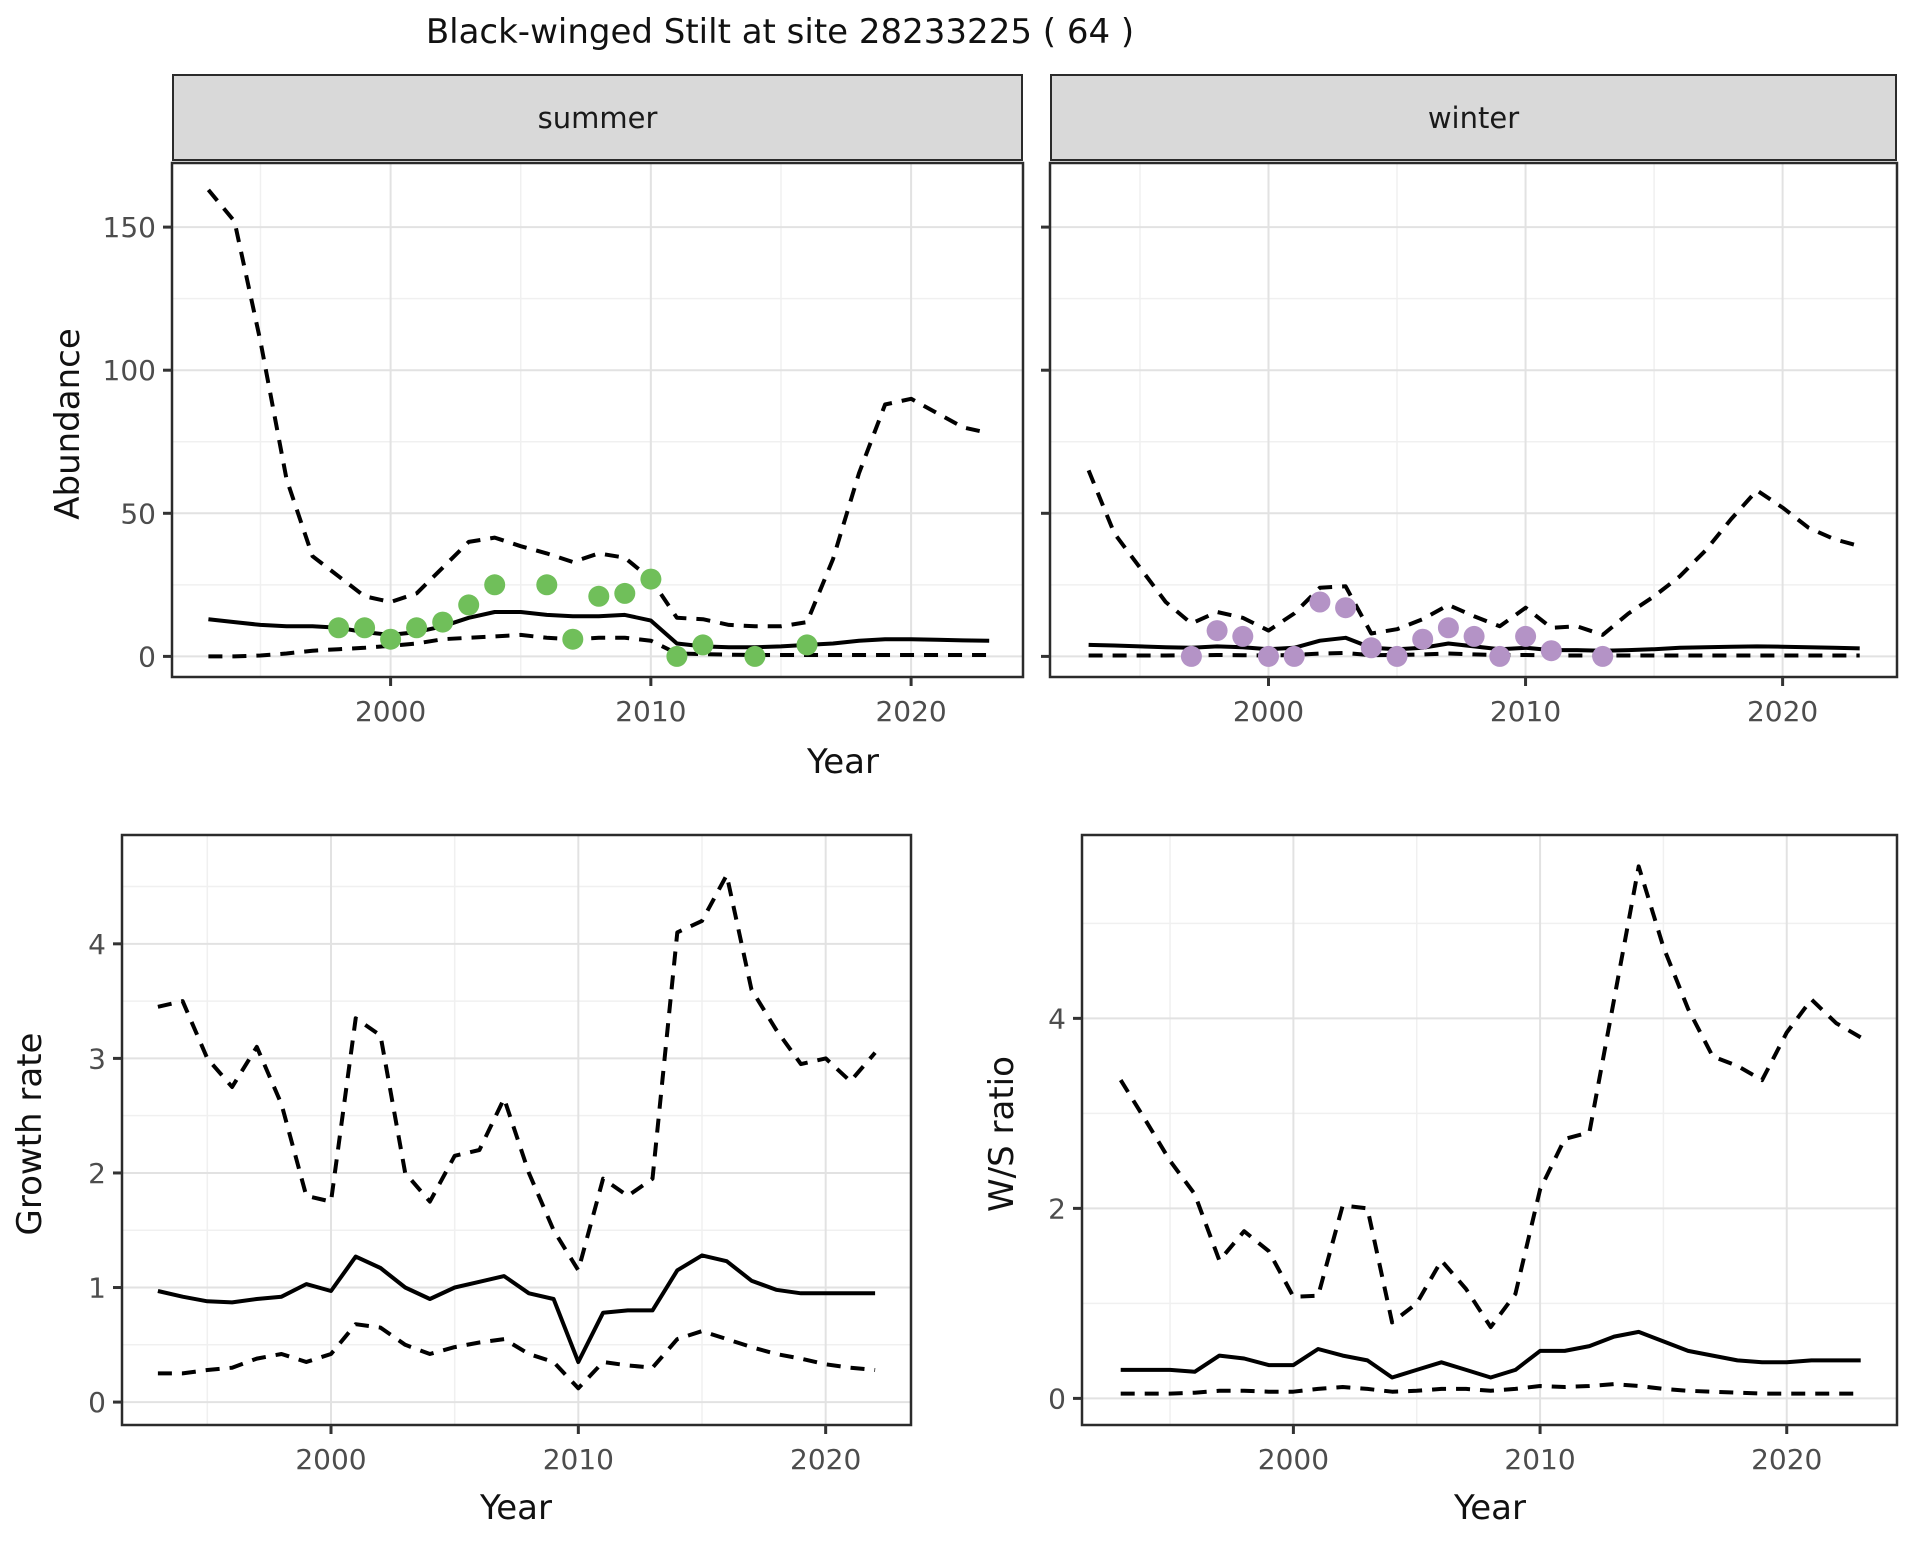  I want to click on y-axis-title-abundance: Abundance, so click(68, 424).